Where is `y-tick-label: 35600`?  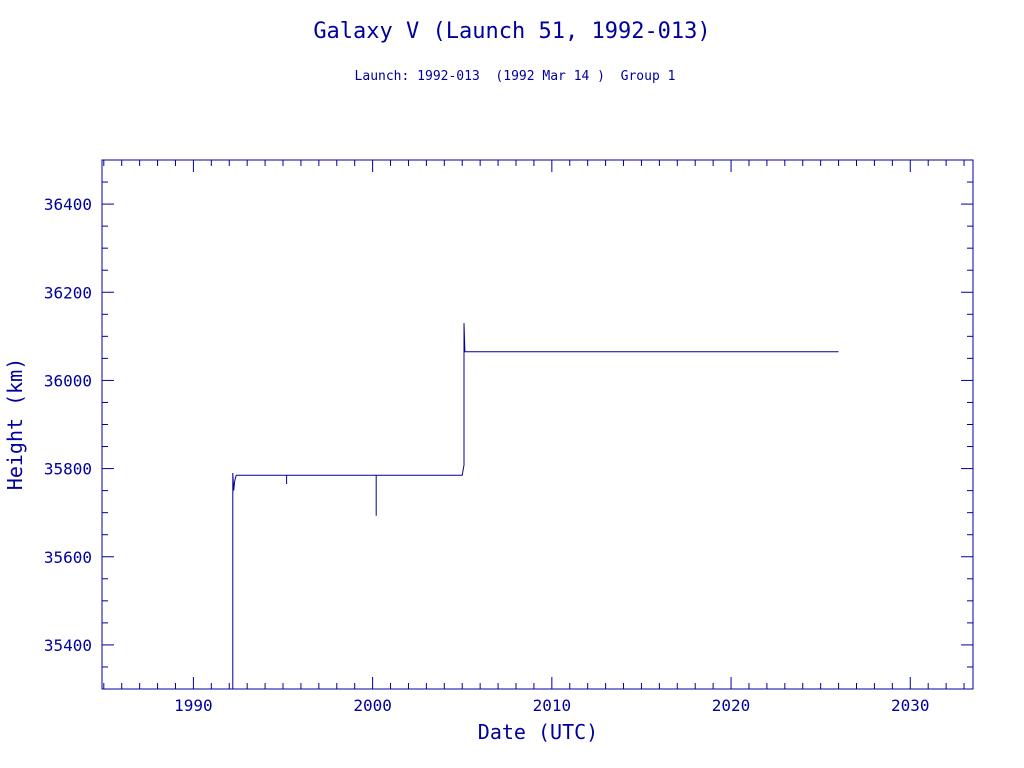 y-tick-label: 35600 is located at coordinates (68, 557).